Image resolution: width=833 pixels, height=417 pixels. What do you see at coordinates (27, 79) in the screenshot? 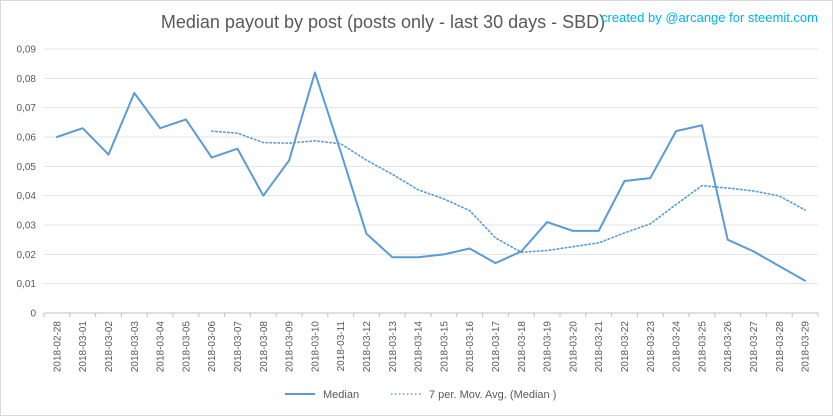
I see `y-tick-label: 0,08` at bounding box center [27, 79].